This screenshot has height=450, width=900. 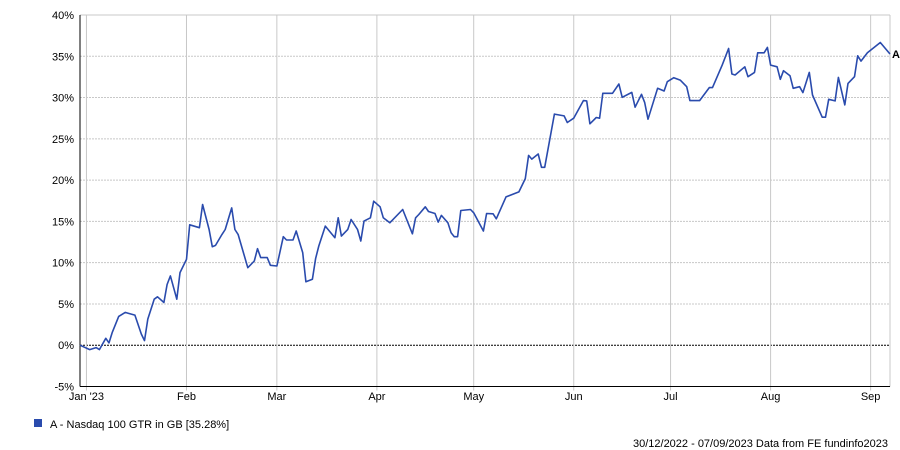 I want to click on y-tick-label: 10%, so click(x=63, y=264).